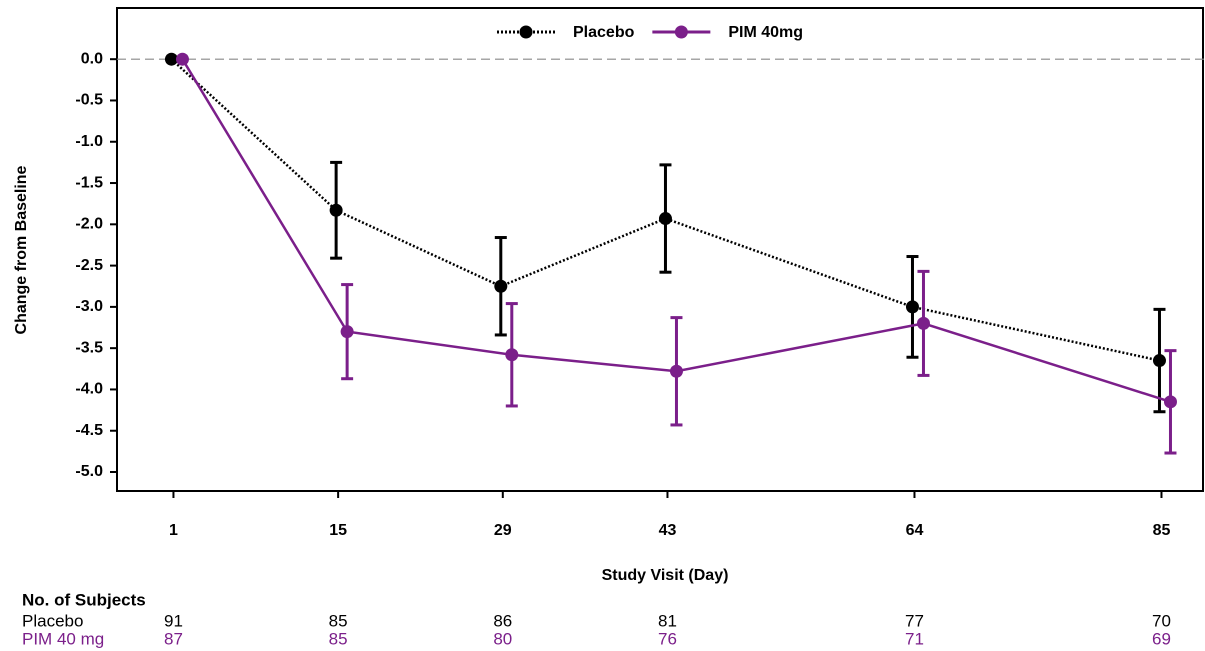 This screenshot has width=1205, height=651. What do you see at coordinates (89, 306) in the screenshot?
I see `y-tick-label: -3.0` at bounding box center [89, 306].